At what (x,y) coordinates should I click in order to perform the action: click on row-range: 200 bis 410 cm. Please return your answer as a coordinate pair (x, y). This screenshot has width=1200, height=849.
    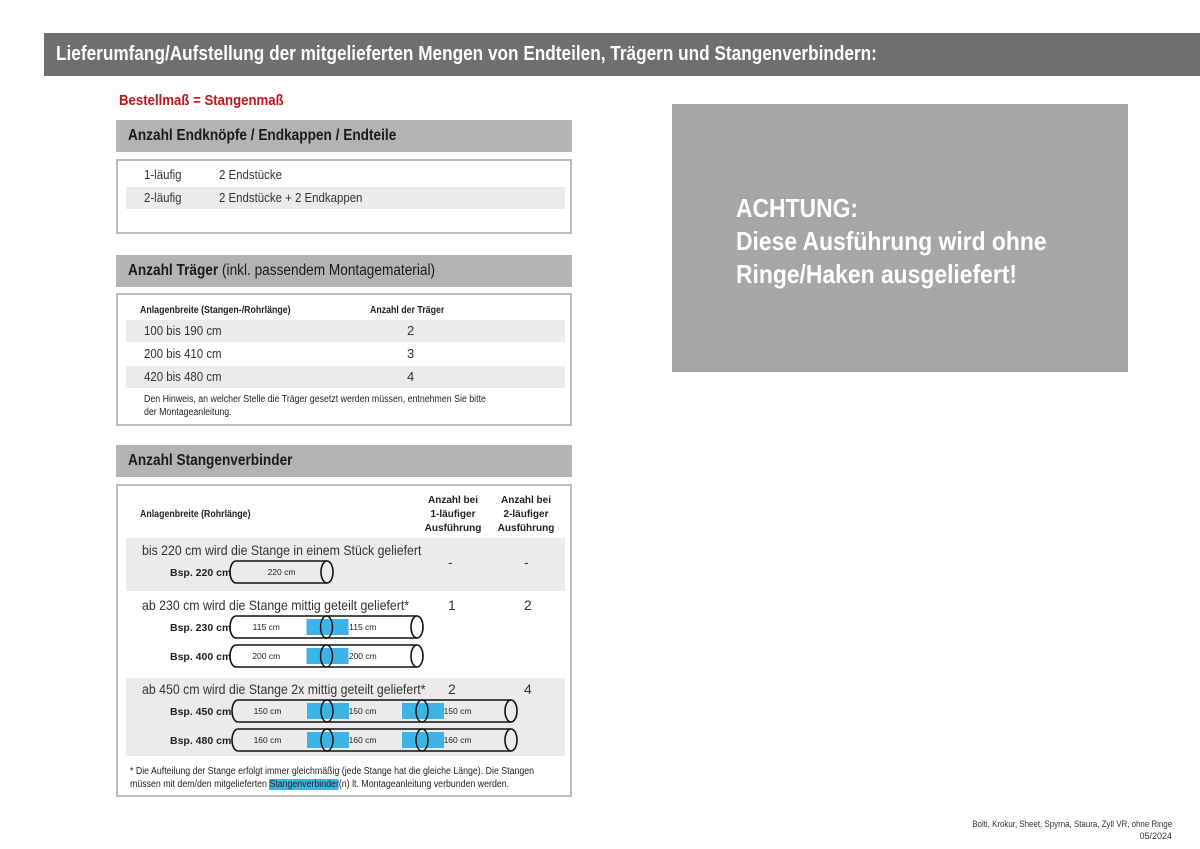
    Looking at the image, I should click on (183, 353).